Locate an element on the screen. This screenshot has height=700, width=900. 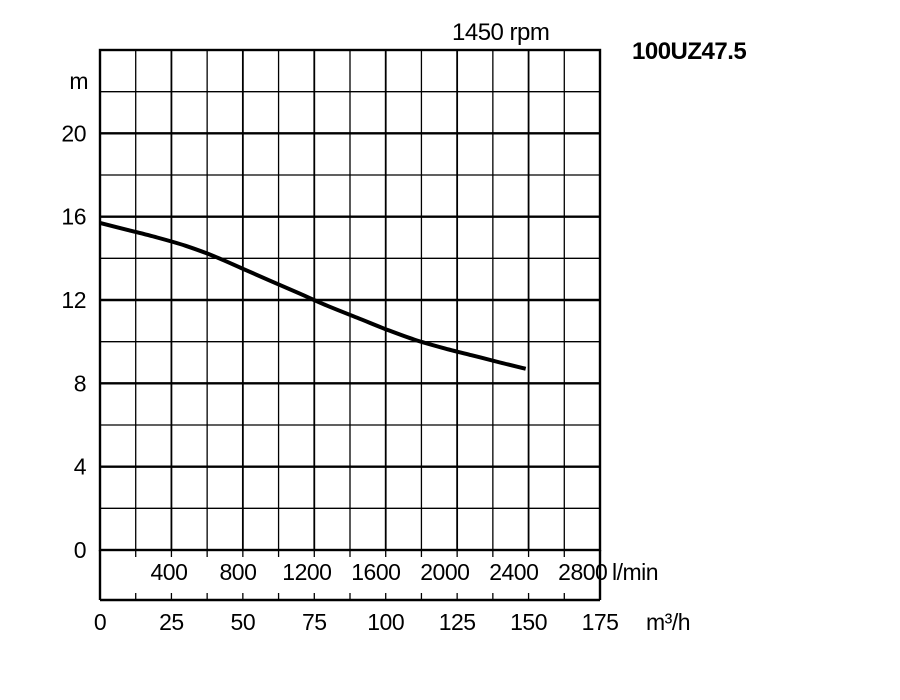
y-tick-label: 4 is located at coordinates (80, 467).